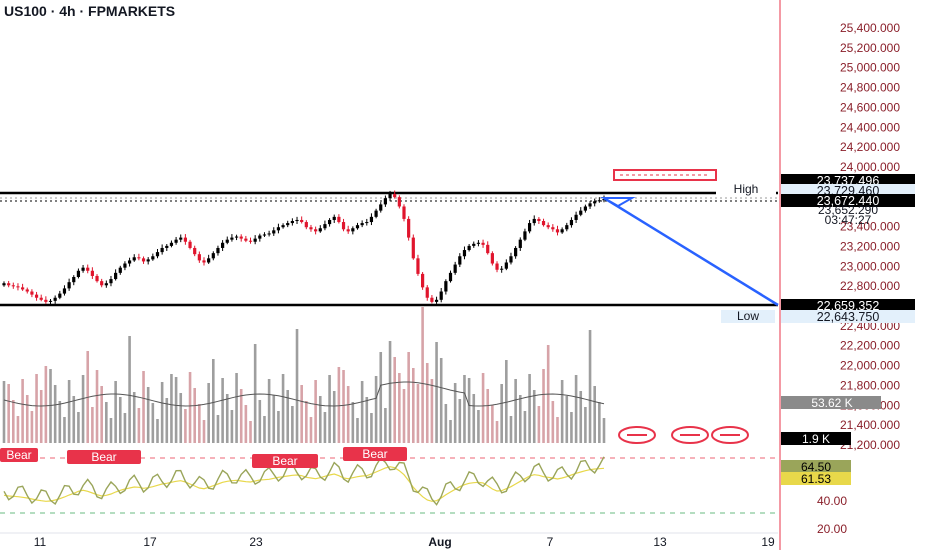  What do you see at coordinates (304, 247) in the screenshot?
I see `candles-layer` at bounding box center [304, 247].